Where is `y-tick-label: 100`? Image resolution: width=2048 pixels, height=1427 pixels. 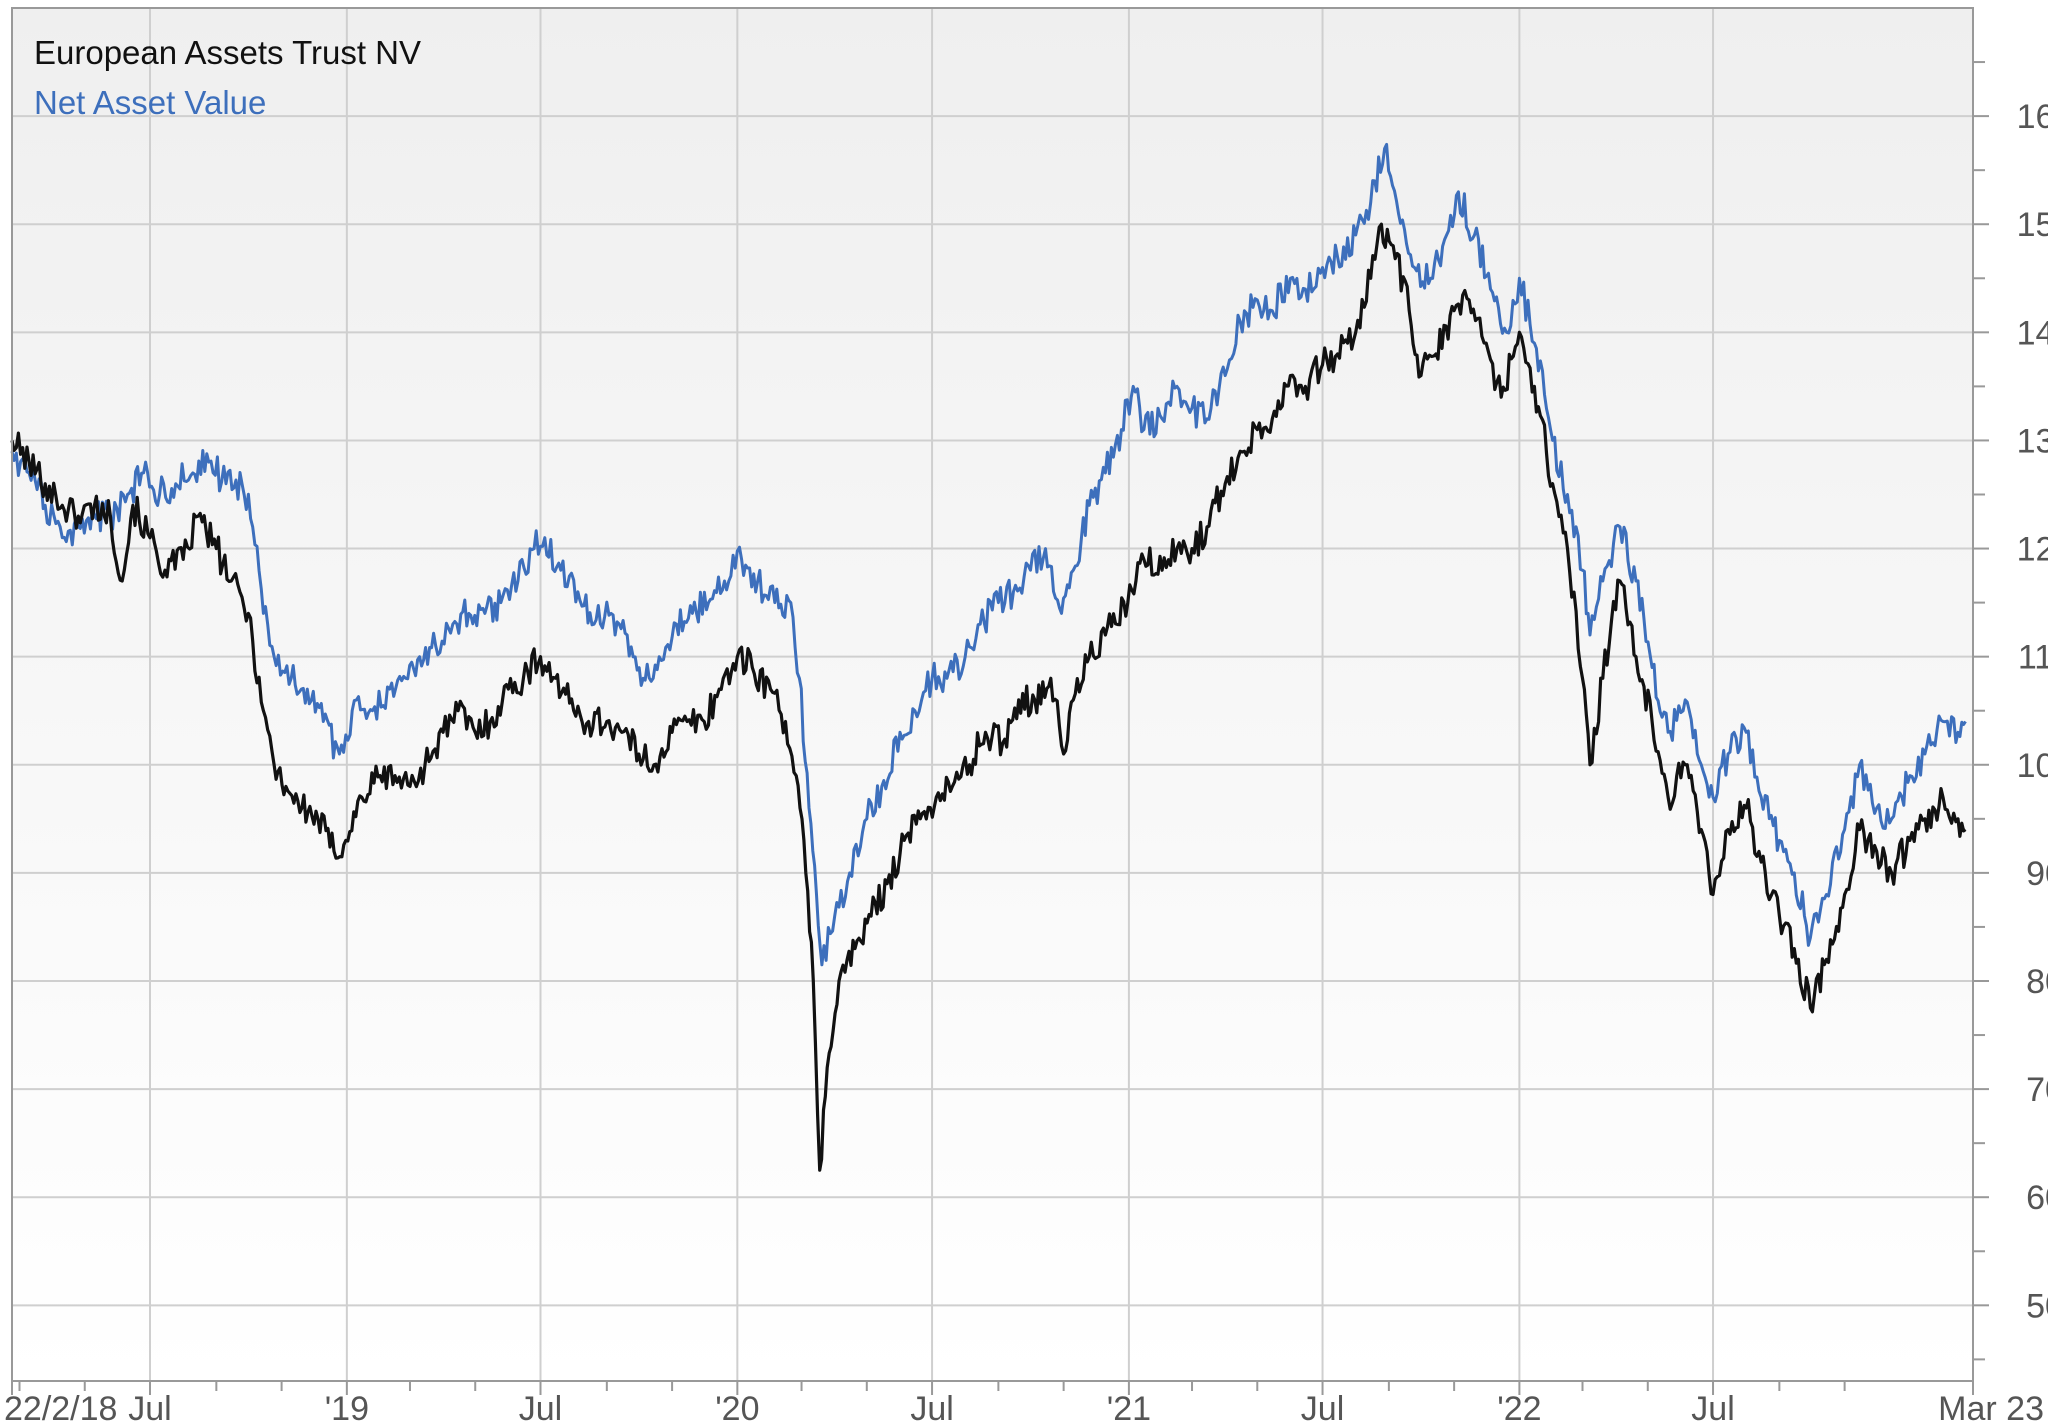 y-tick-label: 100 is located at coordinates (2032, 766).